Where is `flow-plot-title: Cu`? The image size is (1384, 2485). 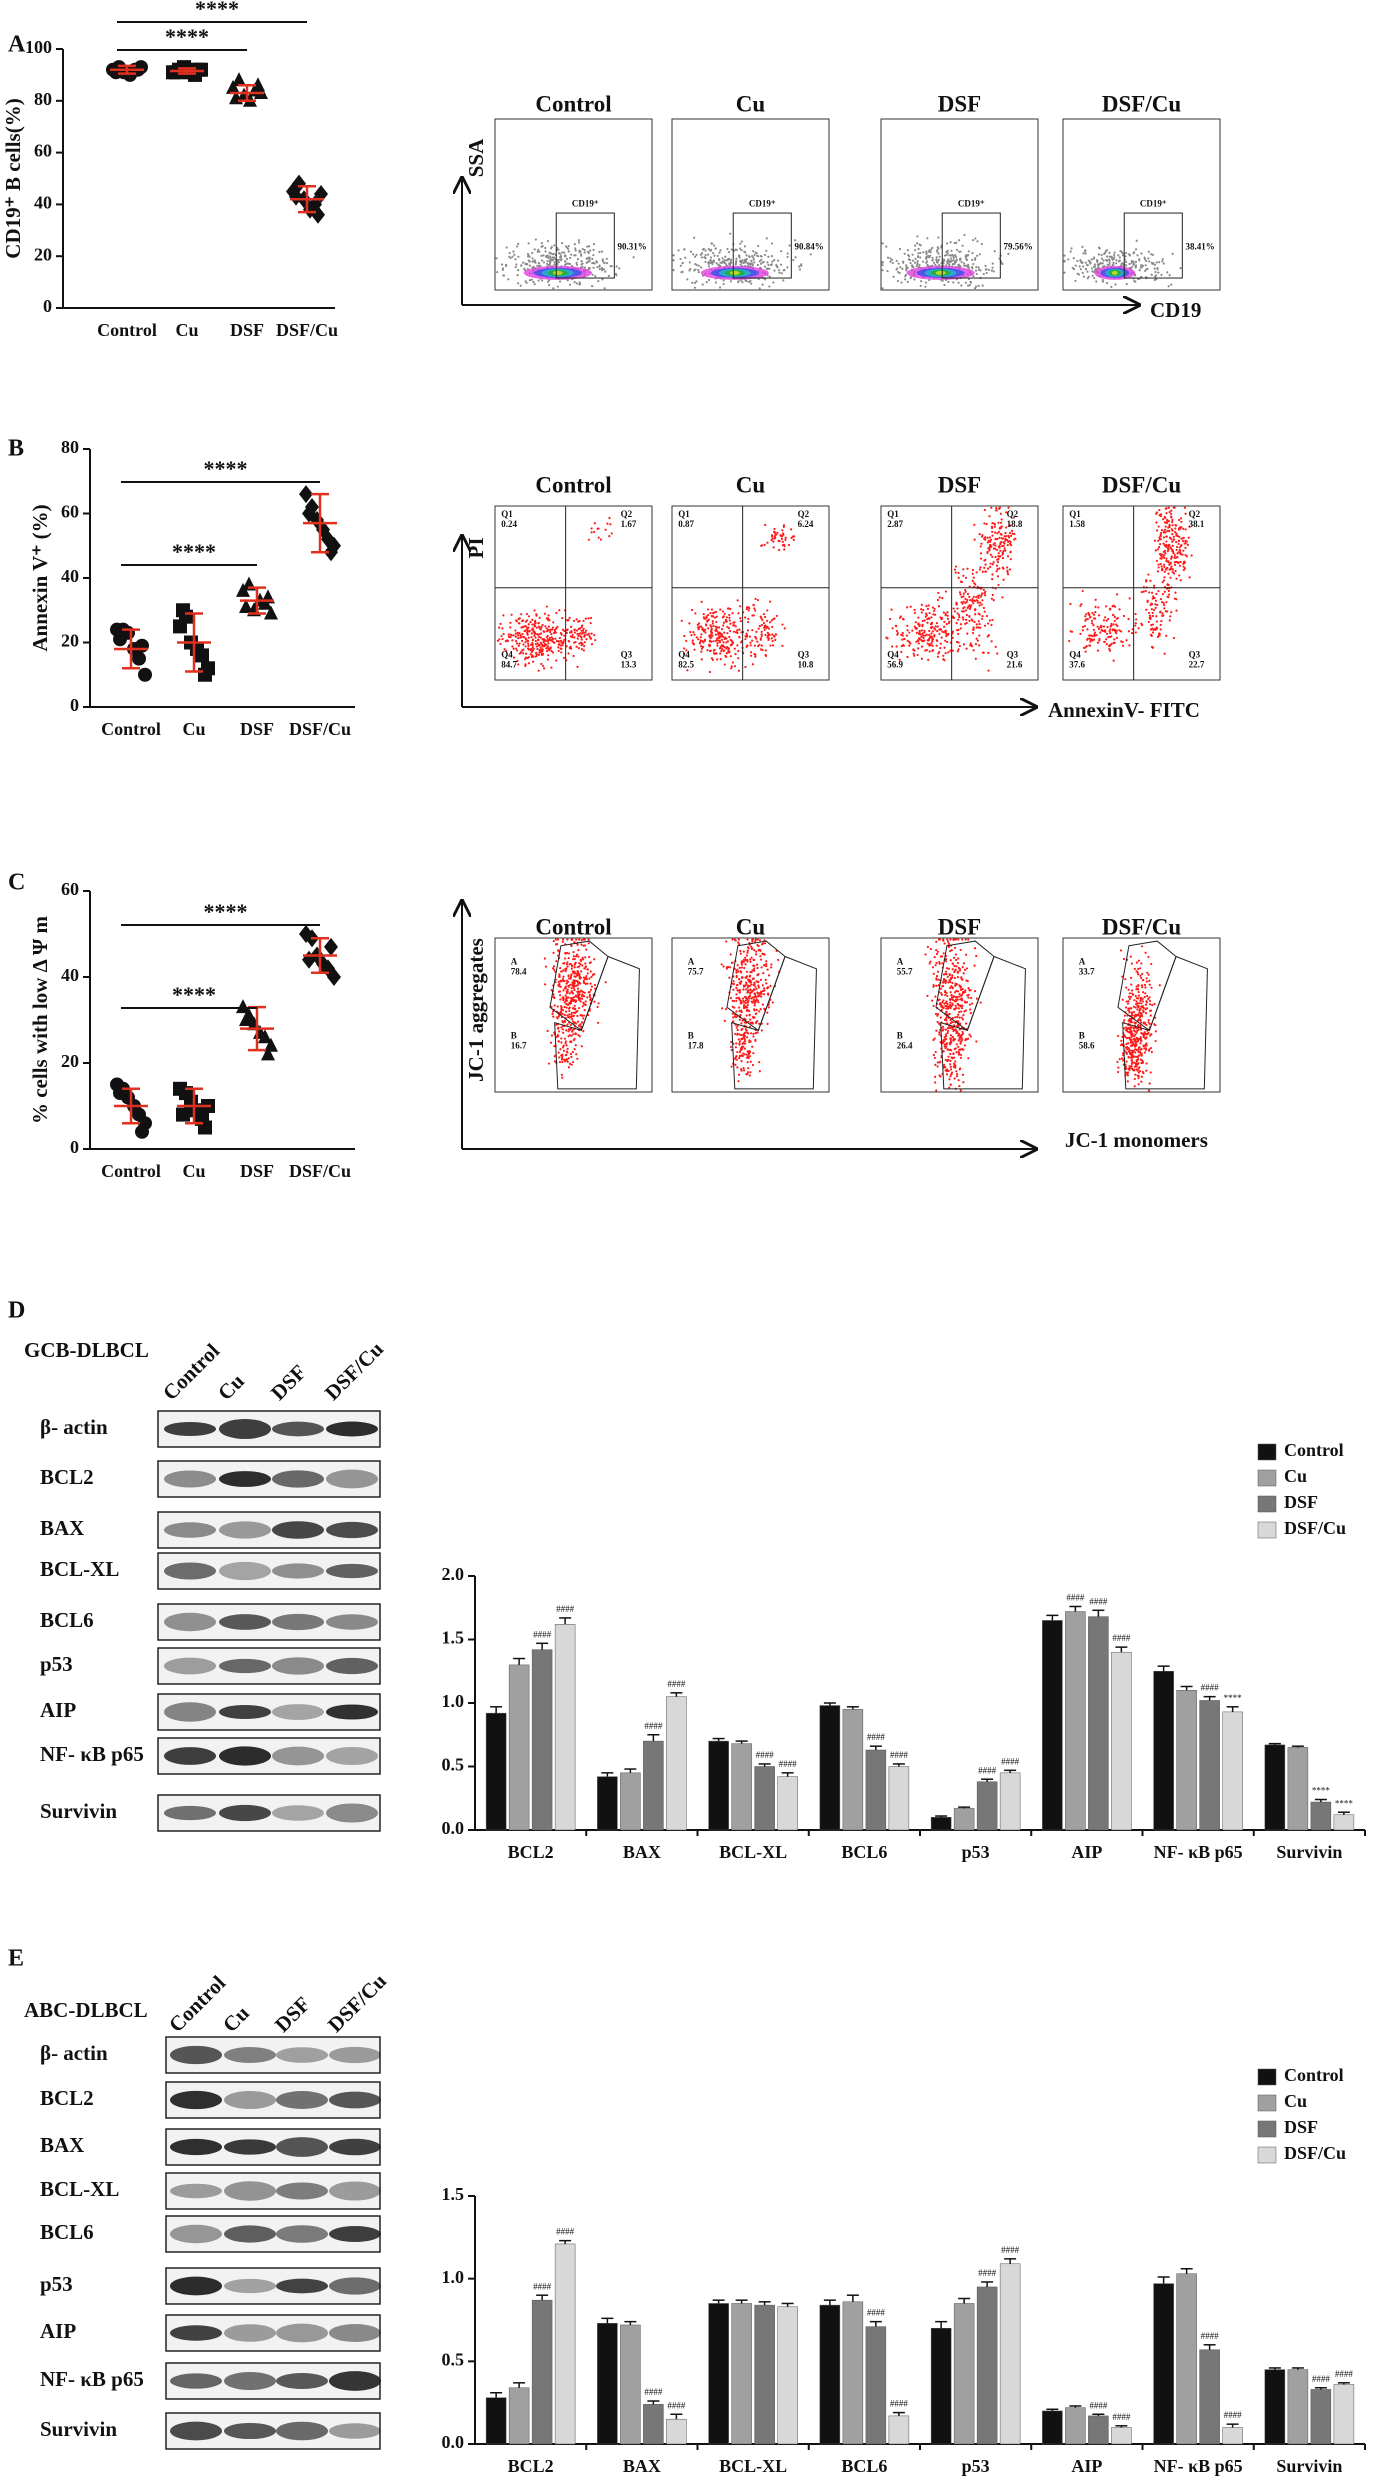
flow-plot-title: Cu is located at coordinates (751, 103).